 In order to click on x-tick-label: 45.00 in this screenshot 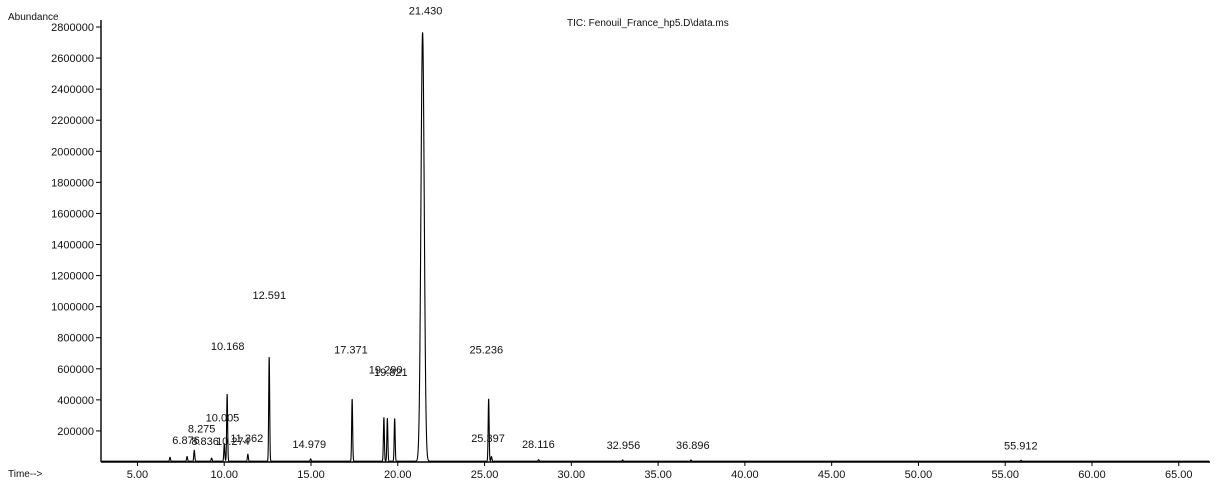, I will do `click(832, 475)`.